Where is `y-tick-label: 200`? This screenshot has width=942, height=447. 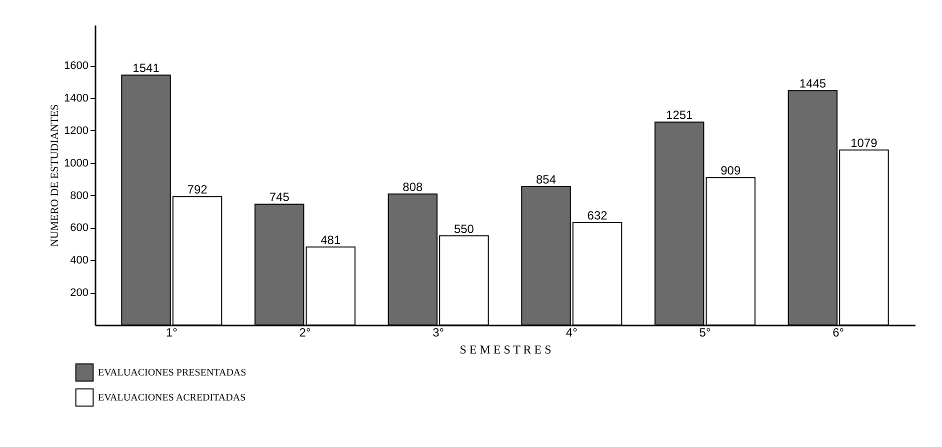 y-tick-label: 200 is located at coordinates (79, 293).